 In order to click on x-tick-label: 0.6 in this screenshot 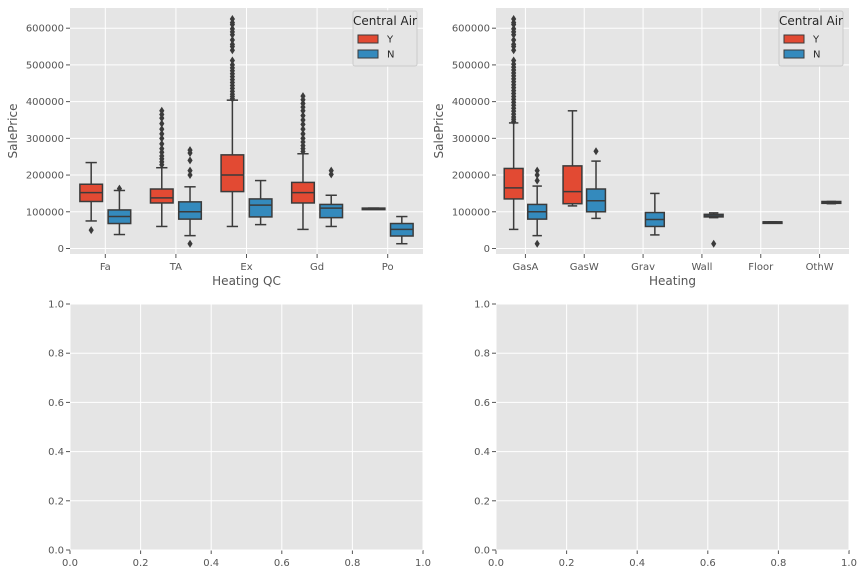, I will do `click(708, 563)`.